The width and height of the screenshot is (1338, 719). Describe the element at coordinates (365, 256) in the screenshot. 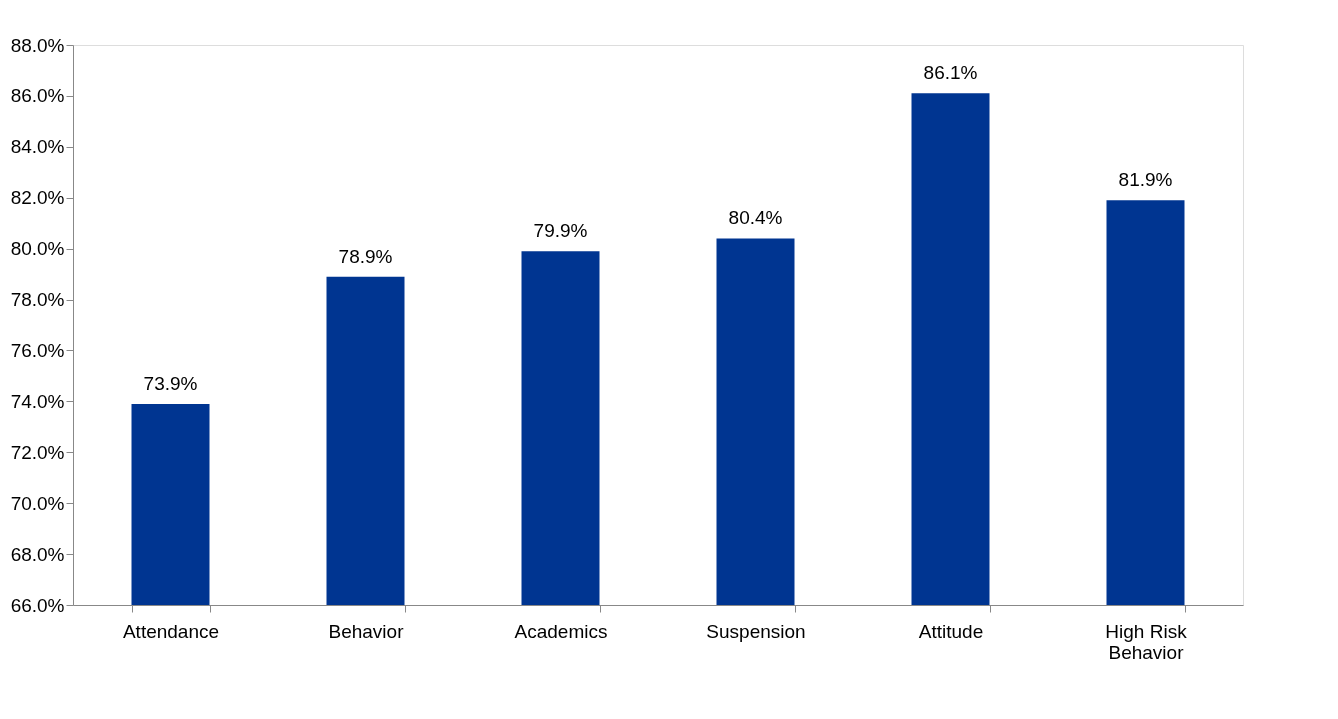

I see `data-label: 78.9%` at that location.